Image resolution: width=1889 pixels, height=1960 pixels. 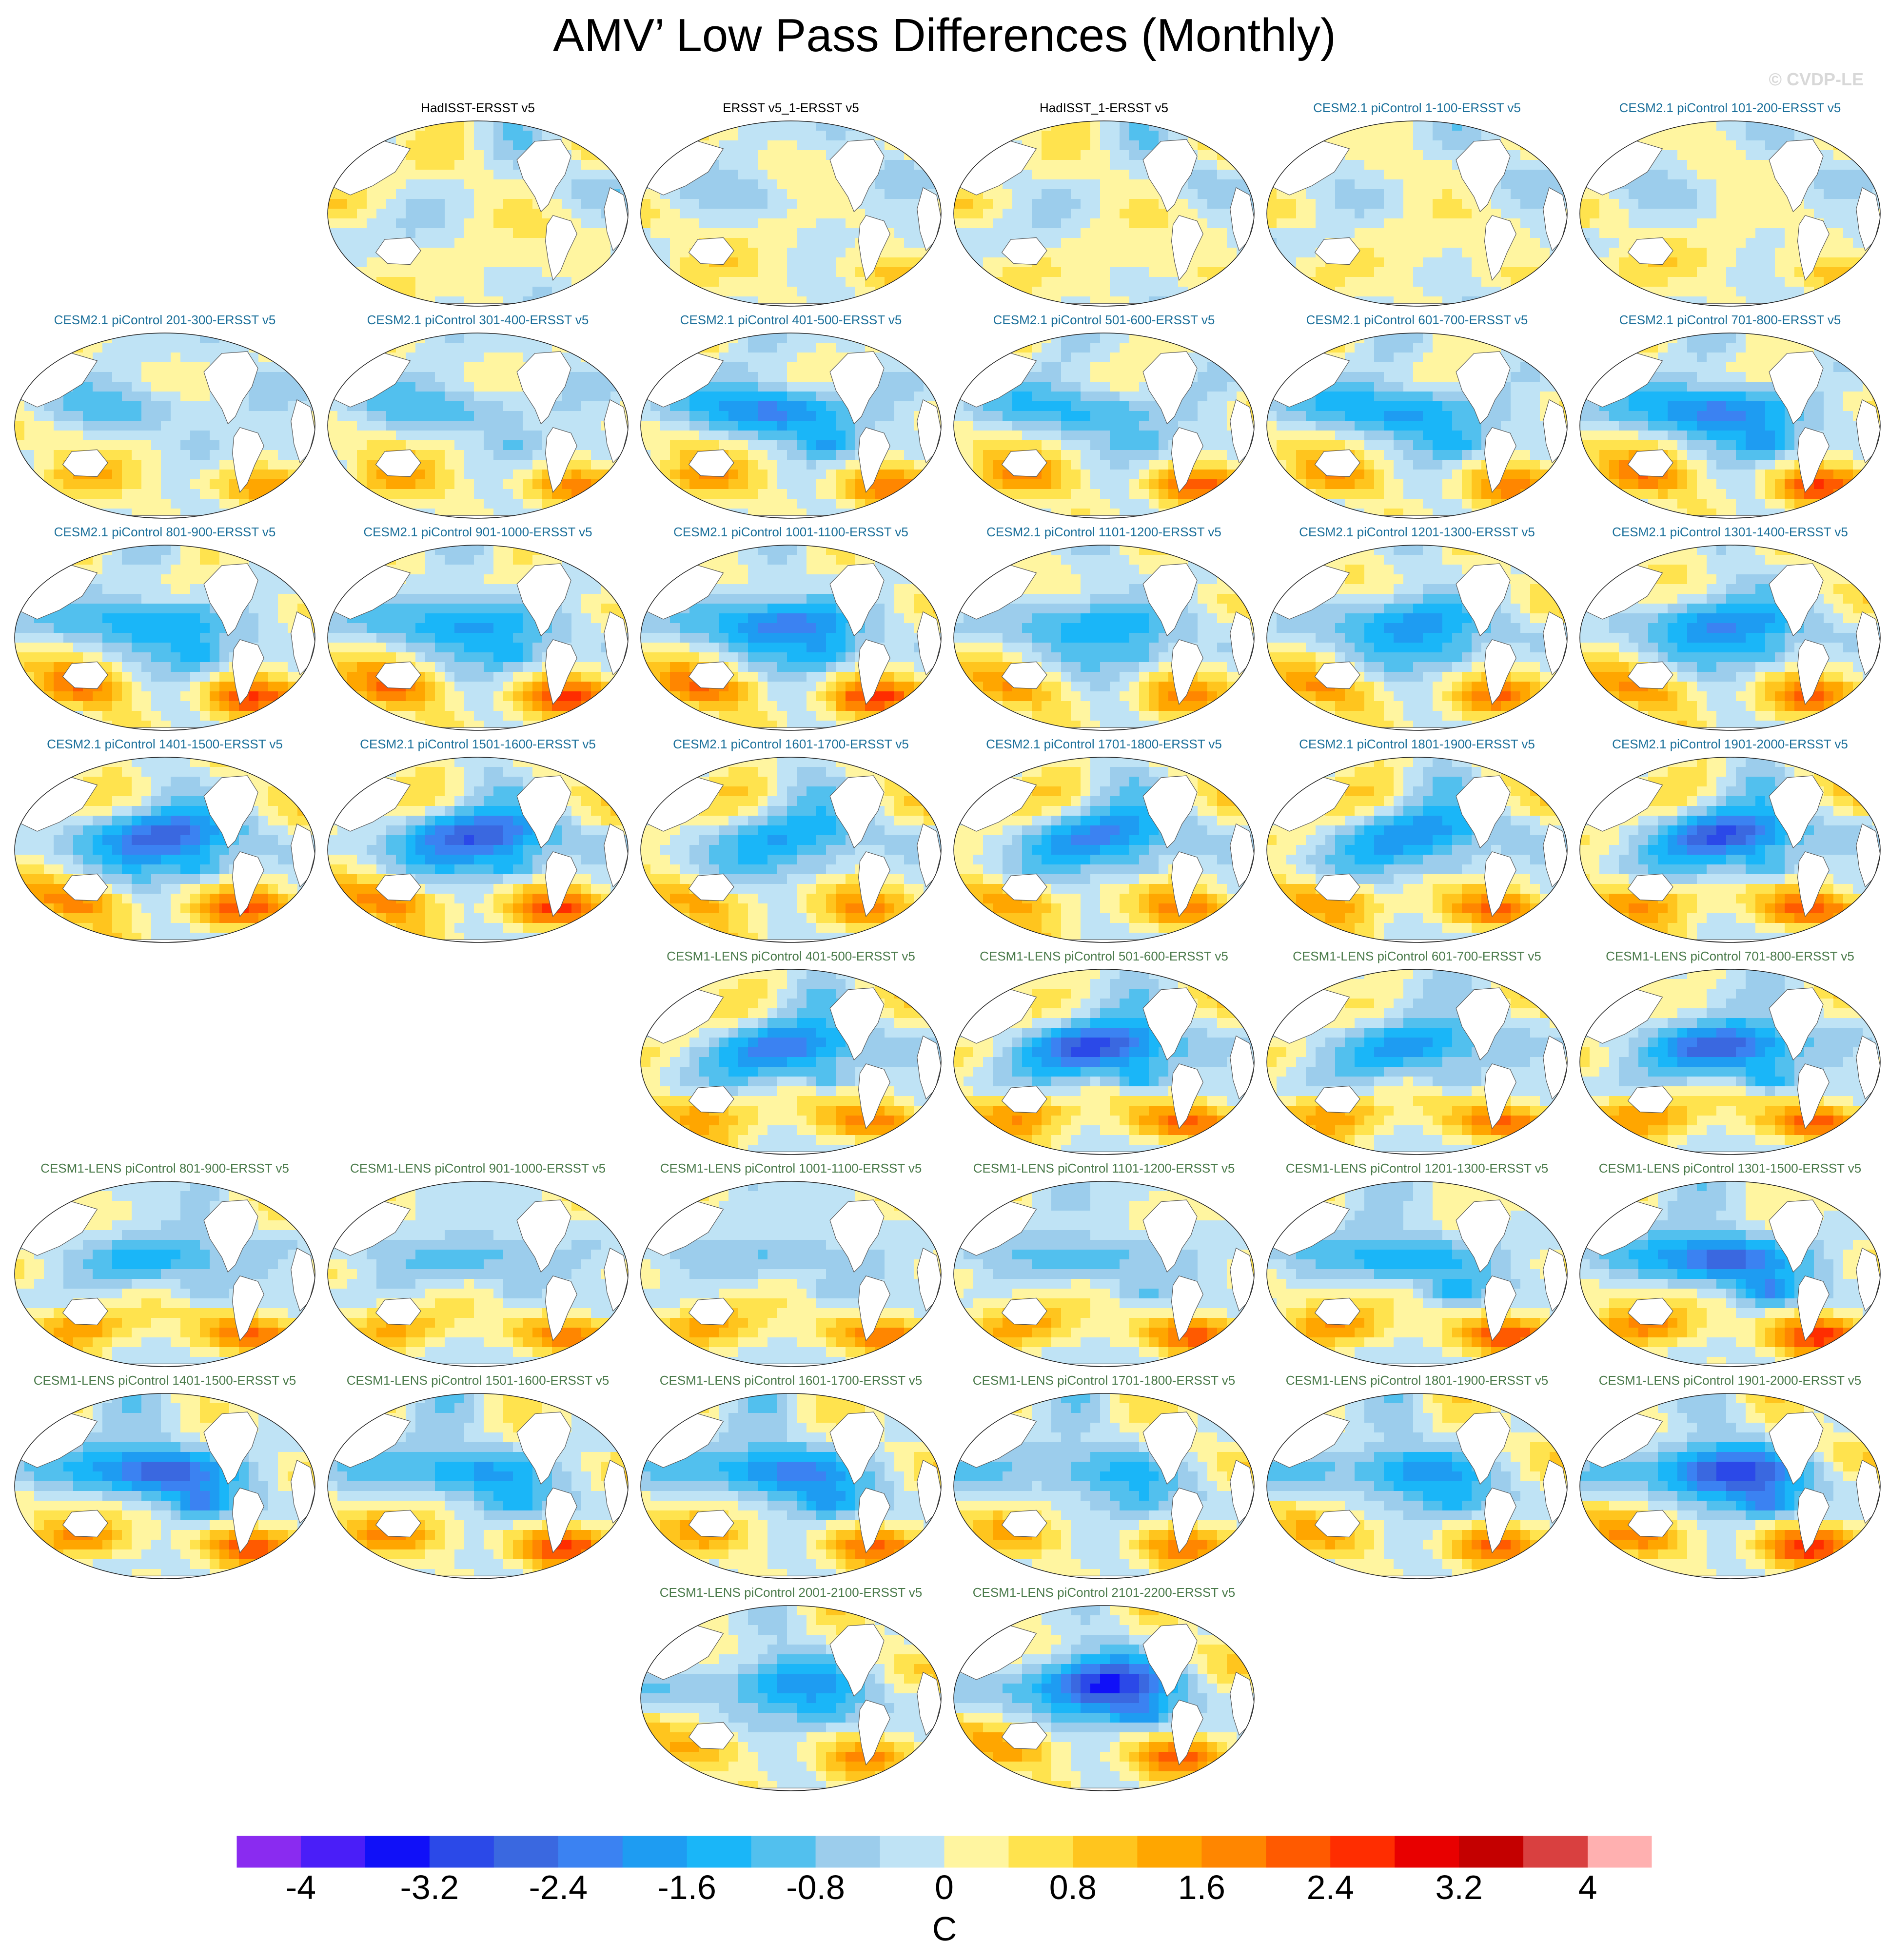 What do you see at coordinates (1730, 206) in the screenshot?
I see `map-panel: CESM2.1 piControl 101-200-ERSST v5` at bounding box center [1730, 206].